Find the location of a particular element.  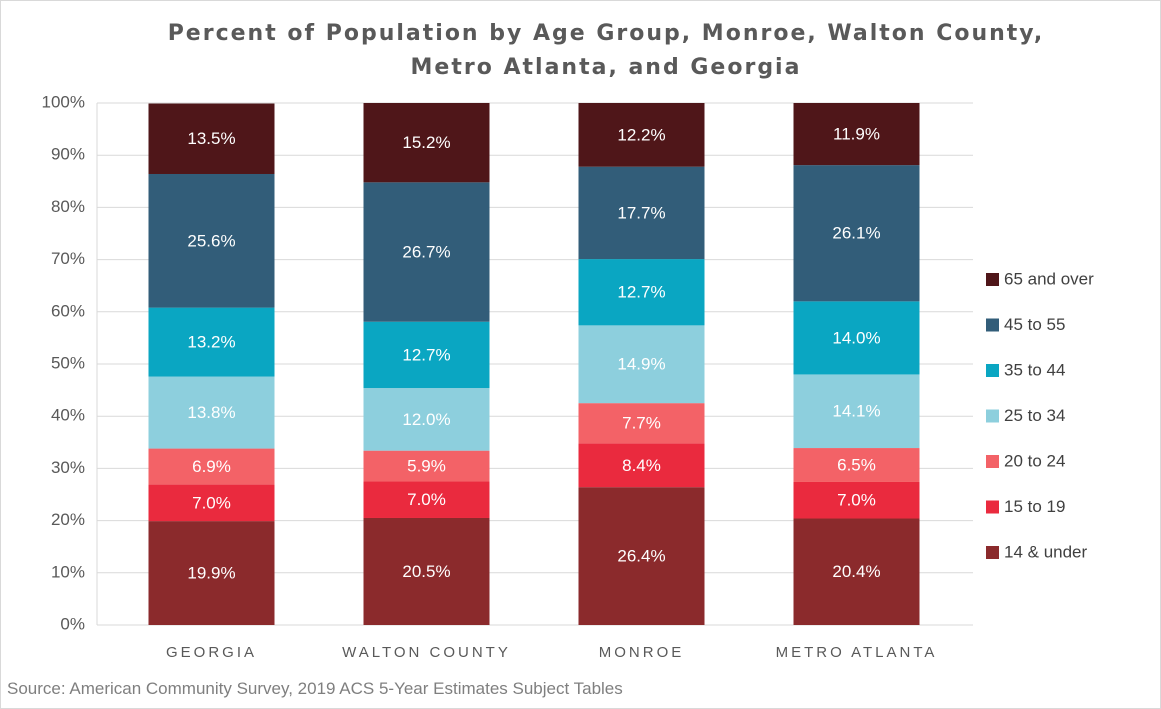

legend-label: 35 to 44 is located at coordinates (1034, 369).